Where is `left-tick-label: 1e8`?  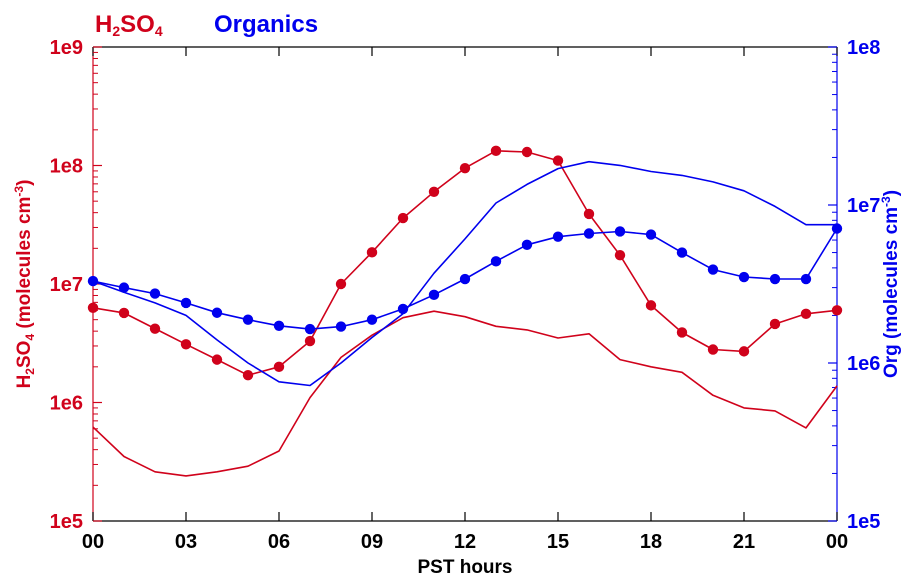
left-tick-label: 1e8 is located at coordinates (66, 167).